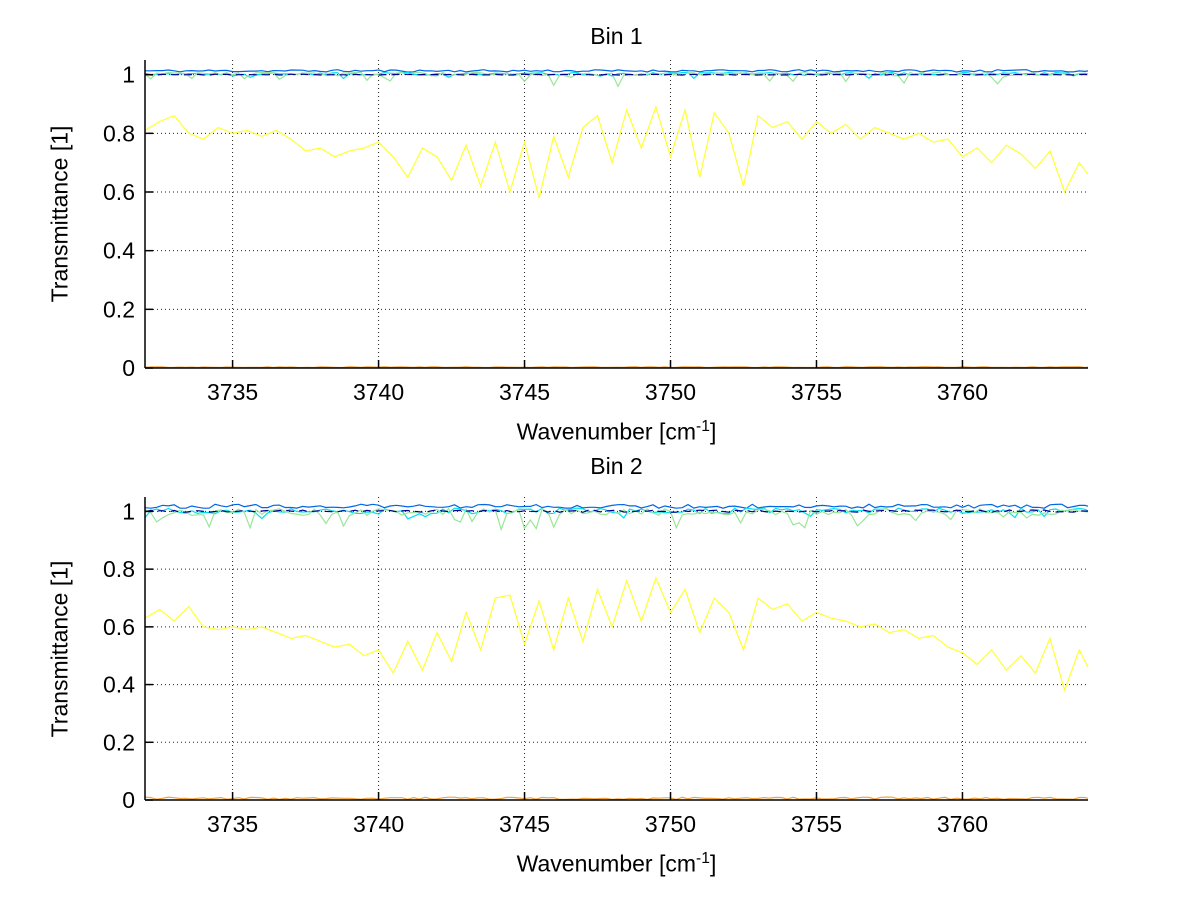 This screenshot has height=901, width=1200. What do you see at coordinates (616, 466) in the screenshot?
I see `plot-title: Bin 2` at bounding box center [616, 466].